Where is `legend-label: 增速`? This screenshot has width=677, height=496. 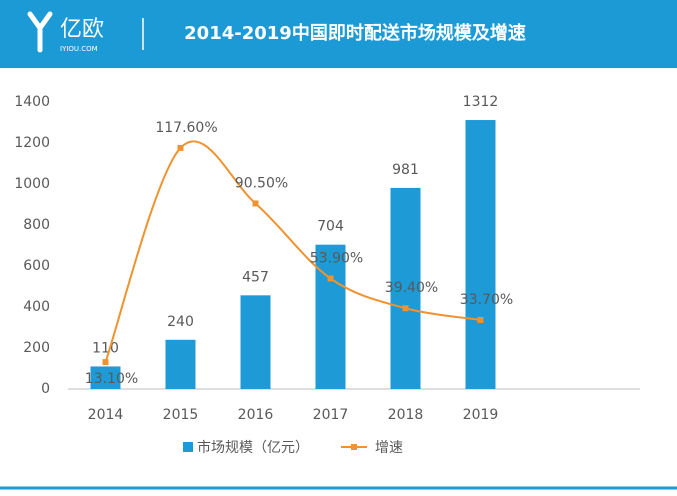
legend-label: 增速 is located at coordinates (389, 448).